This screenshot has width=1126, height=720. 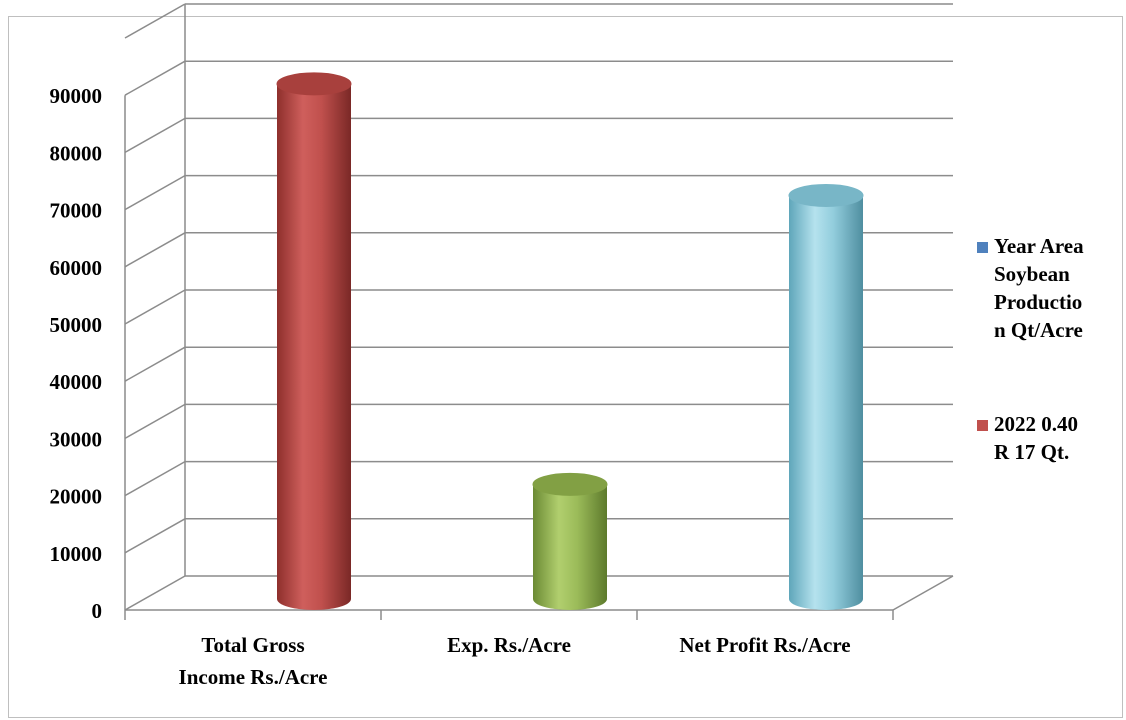 What do you see at coordinates (982, 425) in the screenshot?
I see `legend-swatch-2022` at bounding box center [982, 425].